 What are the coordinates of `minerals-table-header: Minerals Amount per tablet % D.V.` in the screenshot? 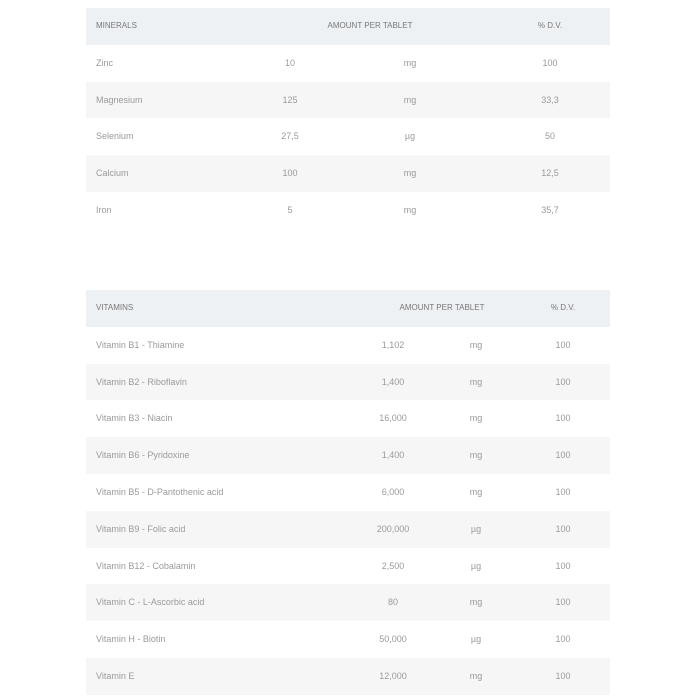 It's located at (348, 26).